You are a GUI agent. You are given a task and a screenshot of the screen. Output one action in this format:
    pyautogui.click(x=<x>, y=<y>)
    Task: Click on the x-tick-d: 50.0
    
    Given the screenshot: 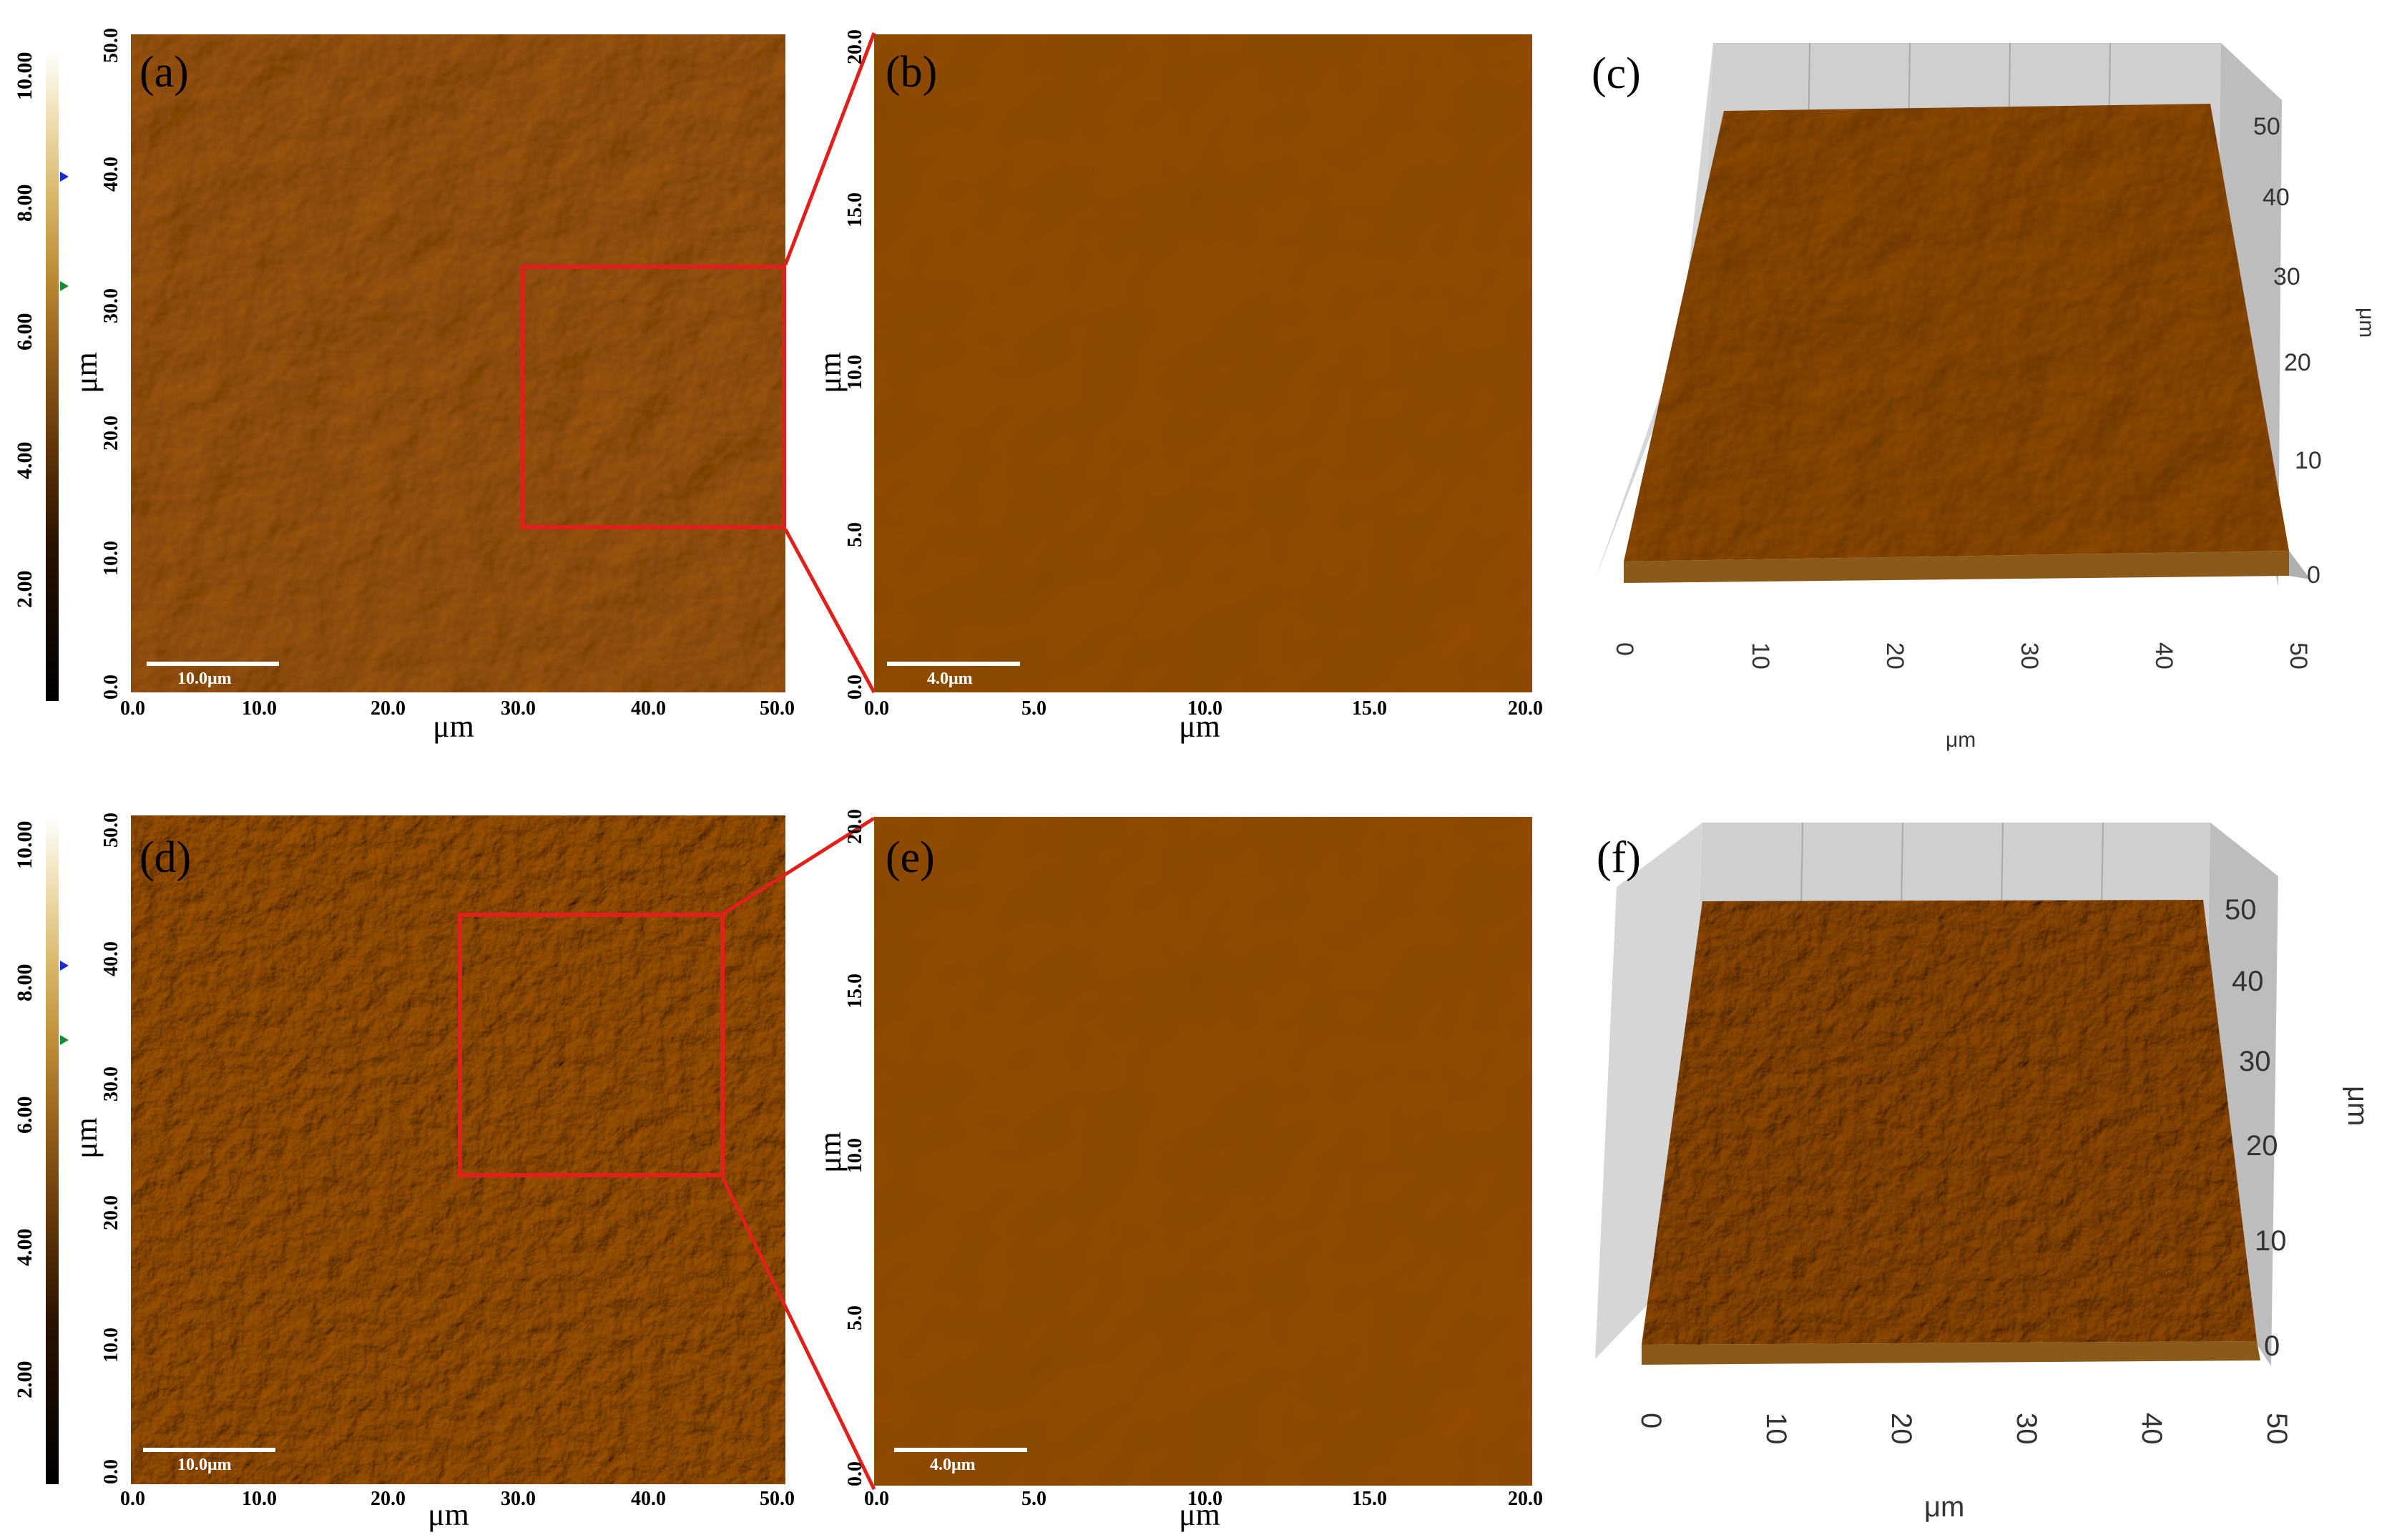 What is the action you would take?
    pyautogui.click(x=778, y=1499)
    